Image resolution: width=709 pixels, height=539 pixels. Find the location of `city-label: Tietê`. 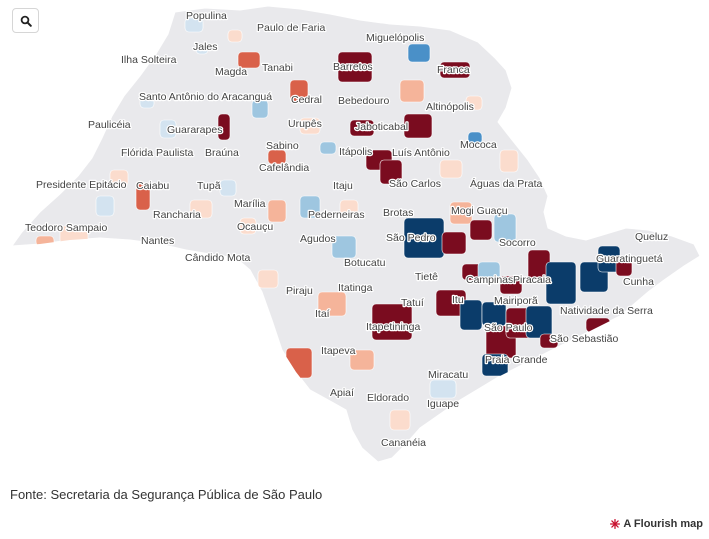

city-label: Tietê is located at coordinates (426, 277).